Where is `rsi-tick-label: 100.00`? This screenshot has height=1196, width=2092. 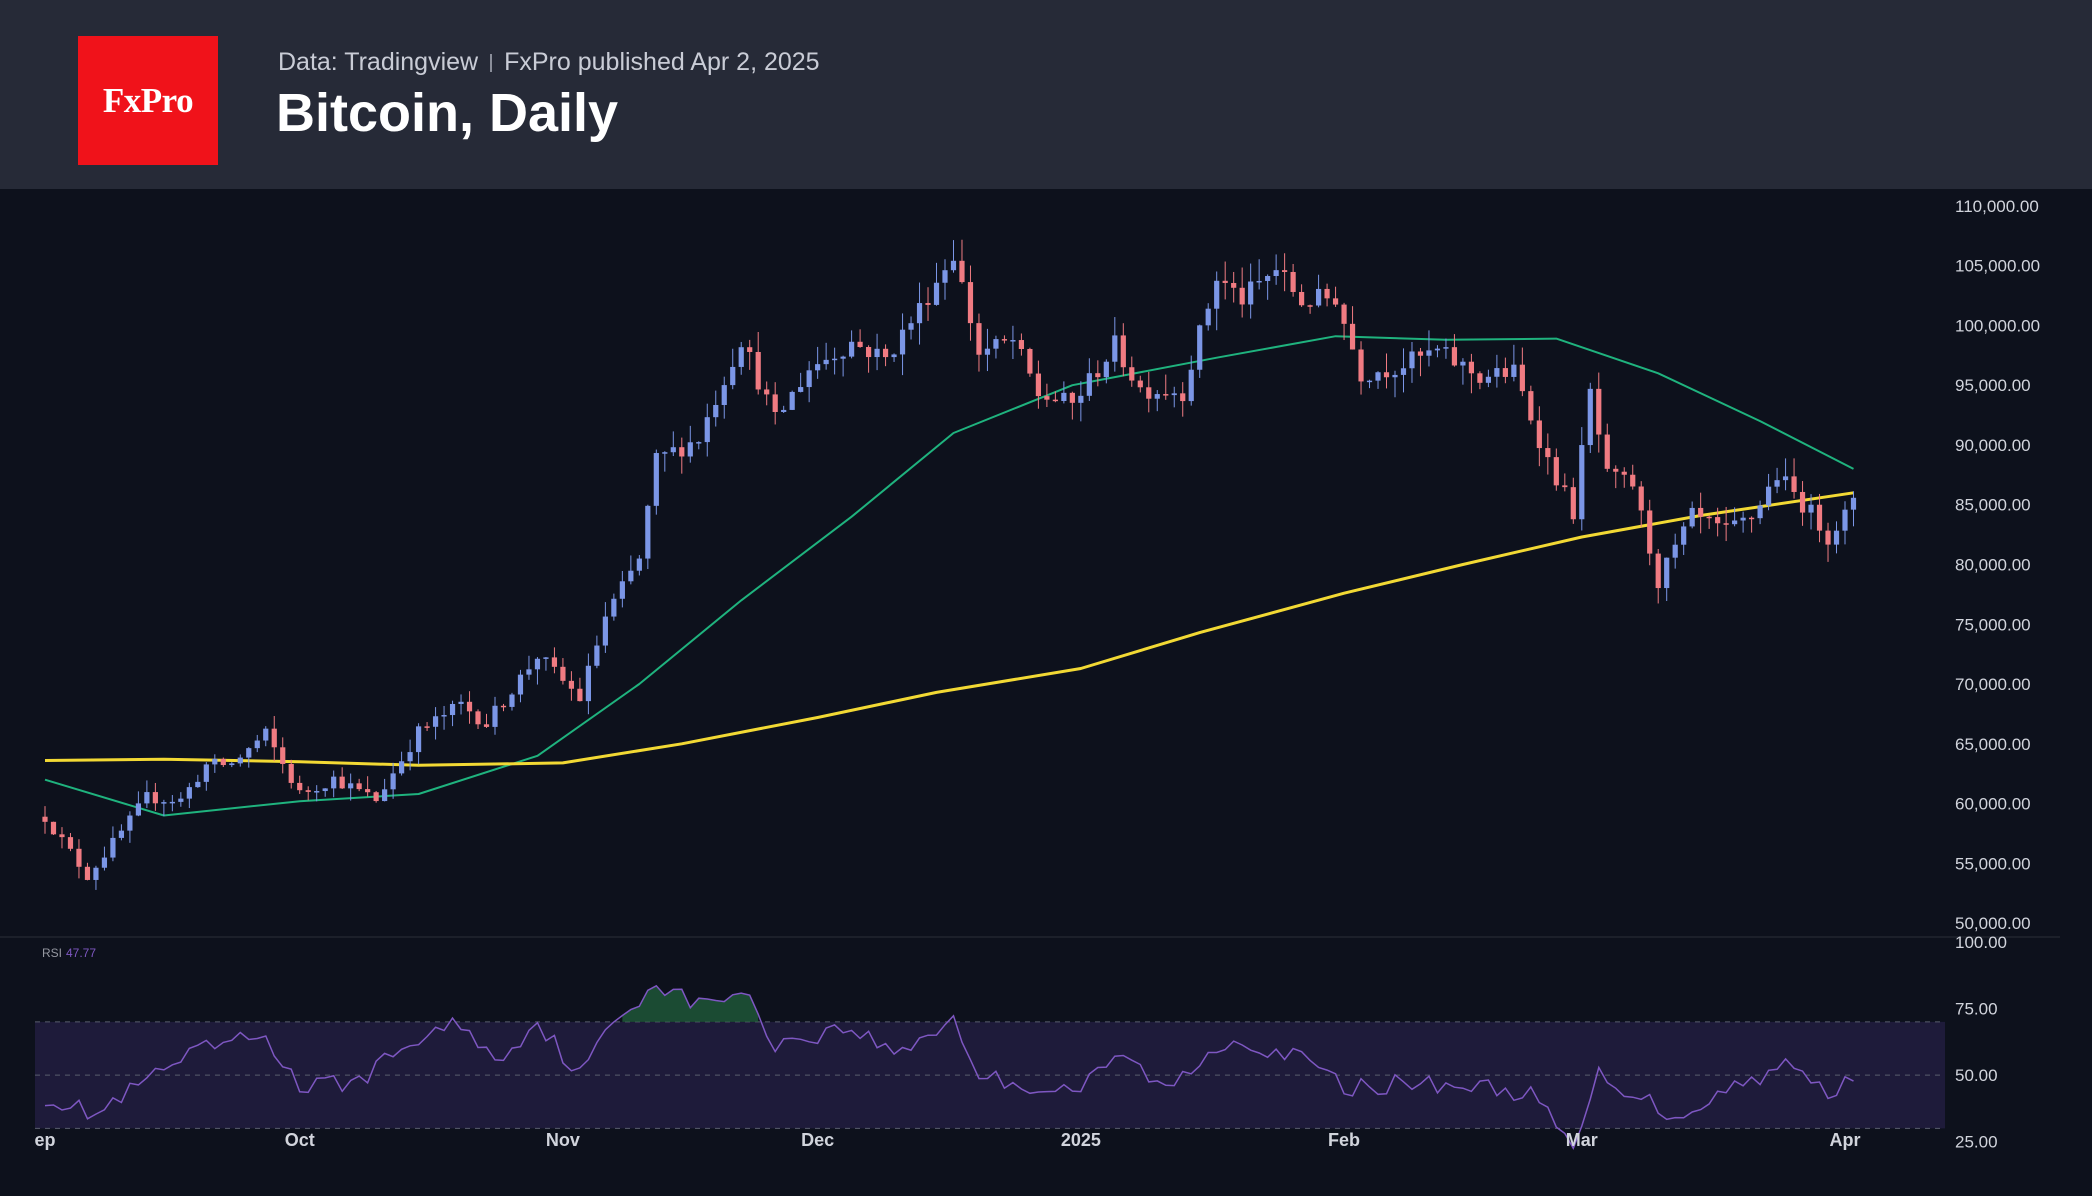 rsi-tick-label: 100.00 is located at coordinates (1981, 942).